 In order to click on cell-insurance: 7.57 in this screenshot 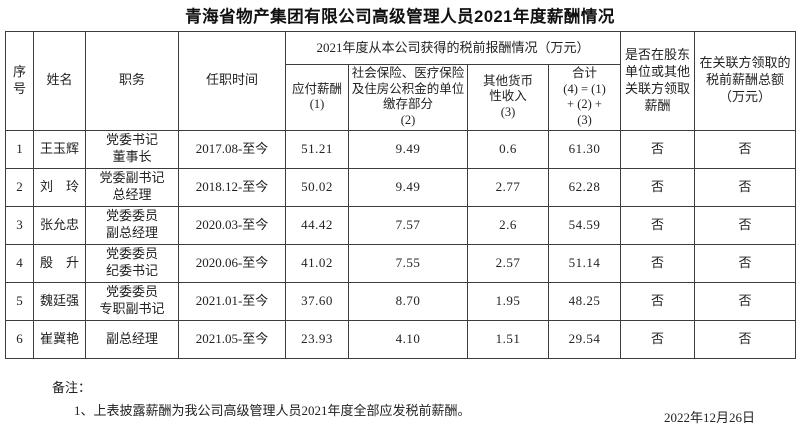, I will do `click(408, 225)`.